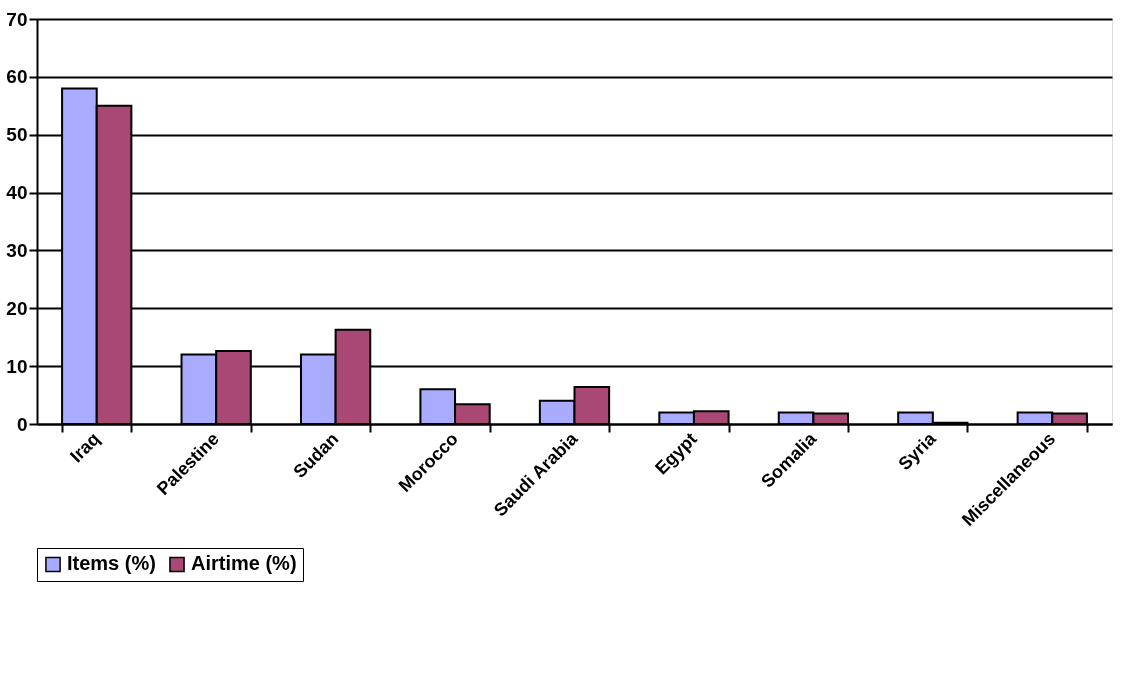 The width and height of the screenshot is (1136, 673). Describe the element at coordinates (17, 250) in the screenshot. I see `y-tick-label: 30` at that location.